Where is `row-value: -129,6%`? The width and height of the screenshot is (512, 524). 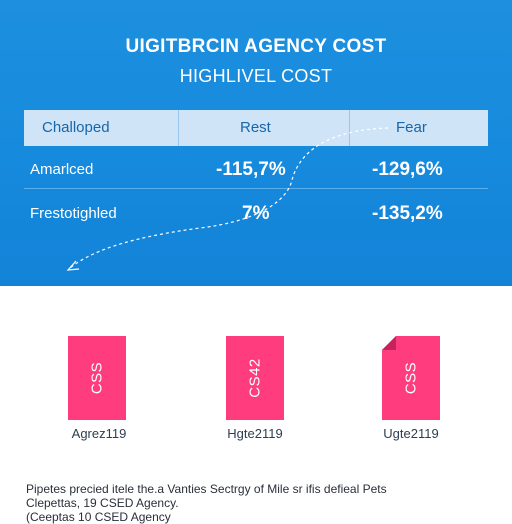
row-value: -129,6% is located at coordinates (407, 169).